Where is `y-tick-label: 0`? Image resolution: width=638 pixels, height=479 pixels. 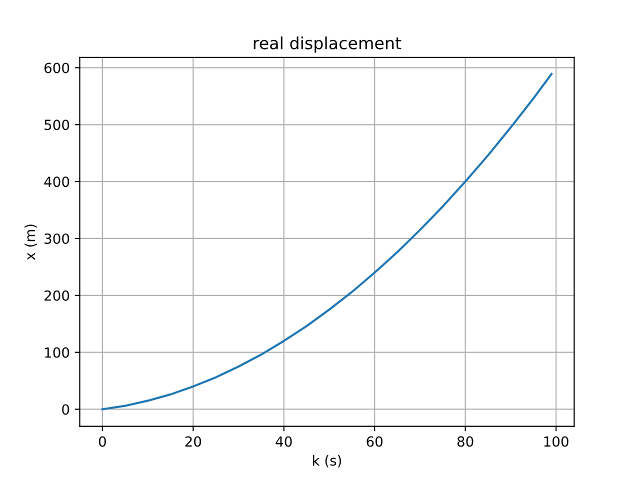
y-tick-label: 0 is located at coordinates (66, 409).